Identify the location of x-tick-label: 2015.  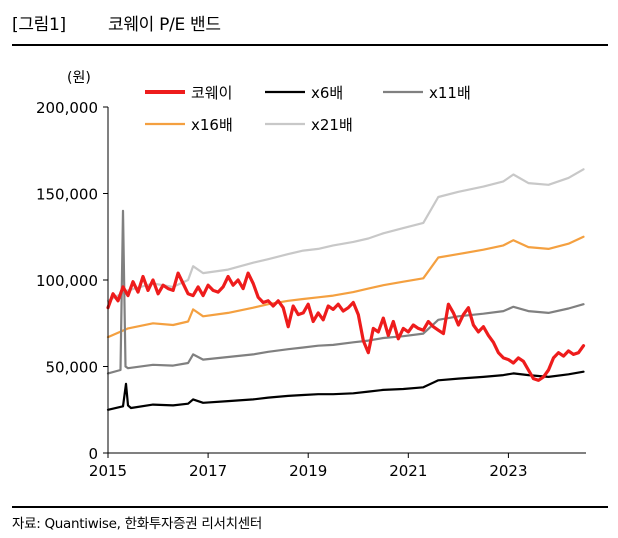
(108, 471).